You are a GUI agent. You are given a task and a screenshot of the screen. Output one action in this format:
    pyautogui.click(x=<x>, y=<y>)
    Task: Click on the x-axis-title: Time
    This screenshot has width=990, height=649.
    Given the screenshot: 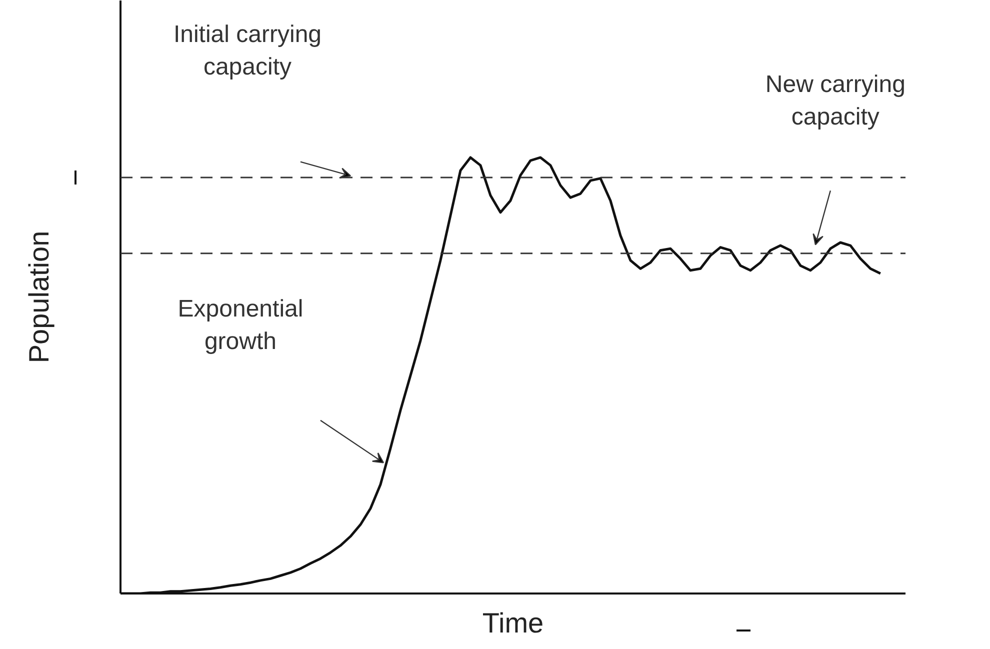 What is the action you would take?
    pyautogui.click(x=513, y=623)
    